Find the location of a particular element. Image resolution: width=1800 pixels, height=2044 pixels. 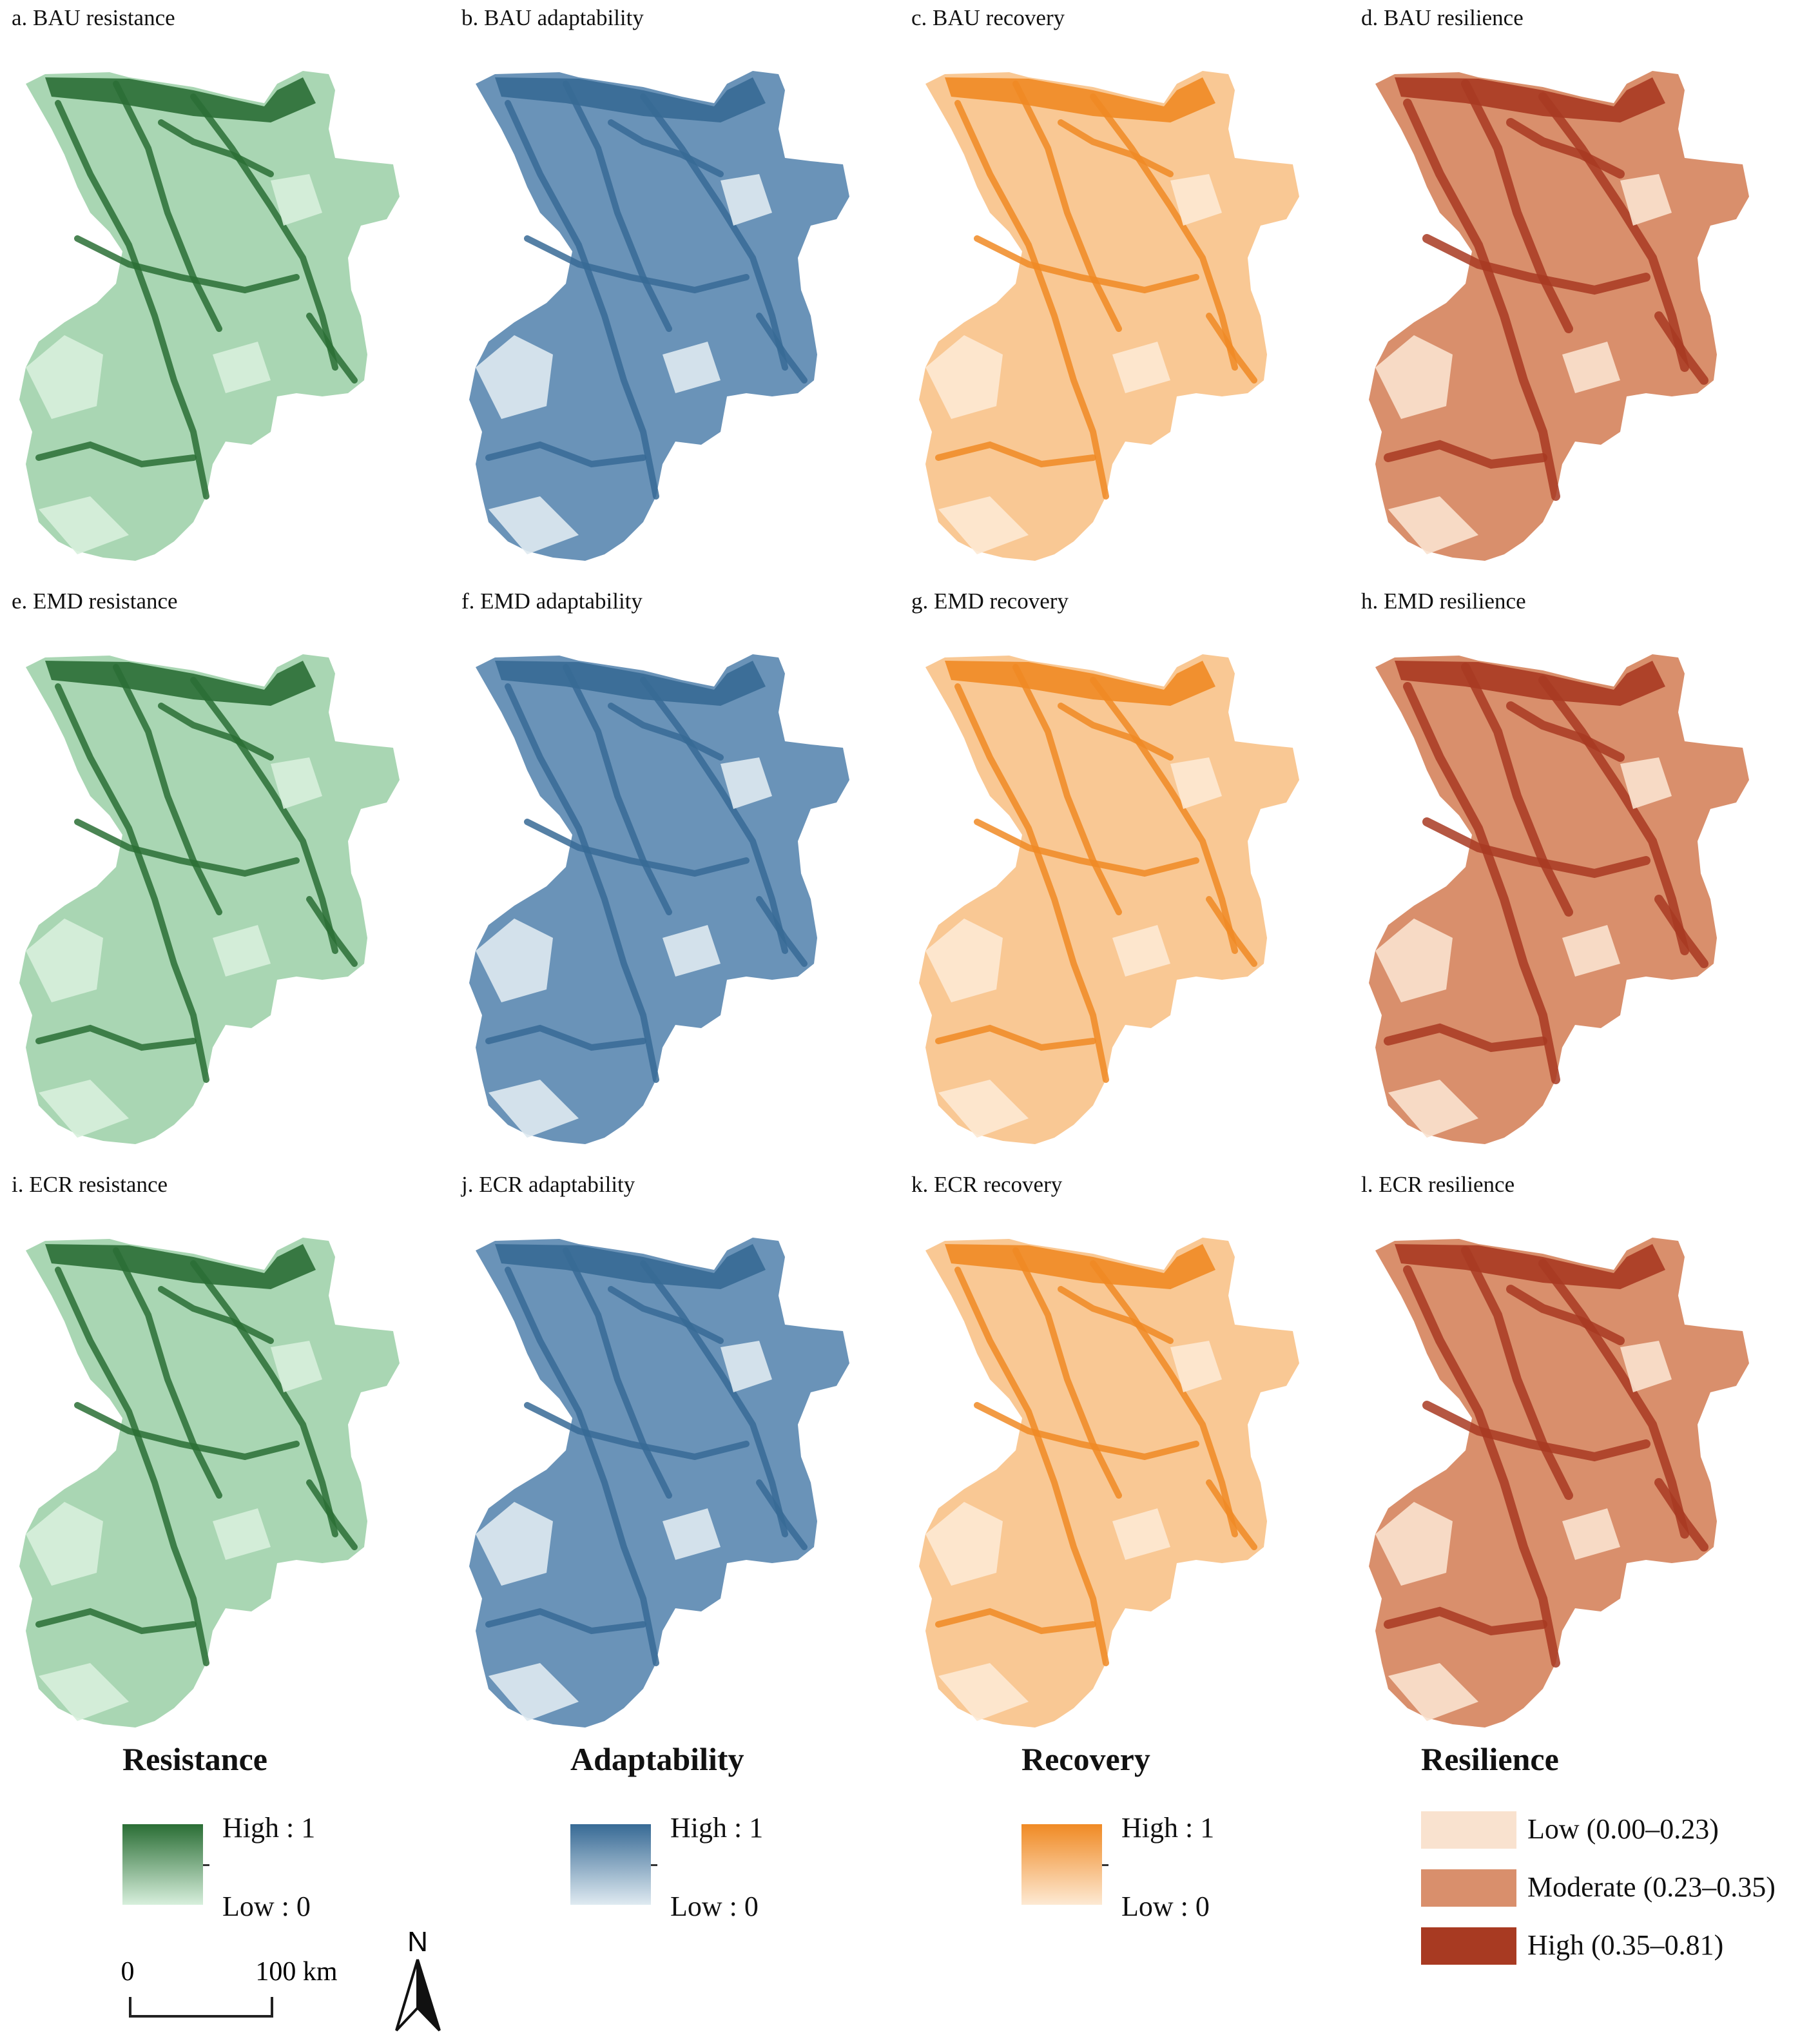

panel-title: d. BAU resilience is located at coordinates (1443, 17).